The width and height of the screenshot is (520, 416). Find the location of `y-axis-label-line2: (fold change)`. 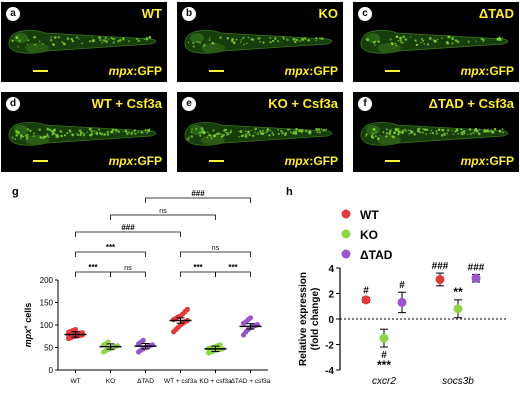

y-axis-label-line2: (fold change) is located at coordinates (315, 319).